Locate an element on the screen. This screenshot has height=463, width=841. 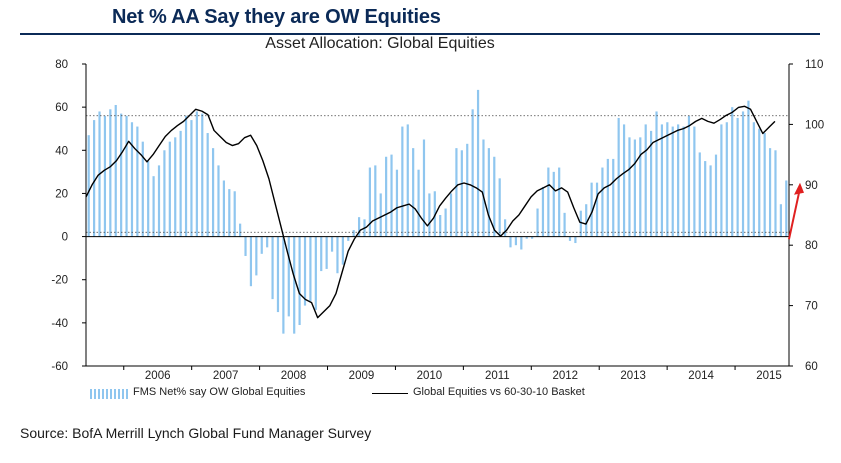
x-tick-label: 2012 is located at coordinates (565, 376).